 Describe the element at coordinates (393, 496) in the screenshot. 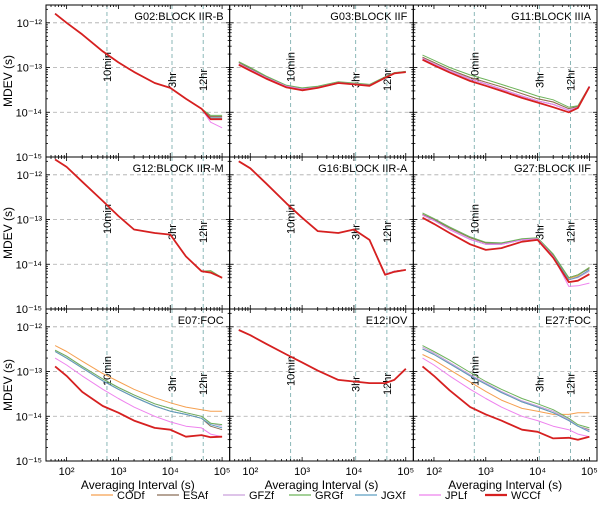

I see `legend-label-JGXf: JGXf` at that location.